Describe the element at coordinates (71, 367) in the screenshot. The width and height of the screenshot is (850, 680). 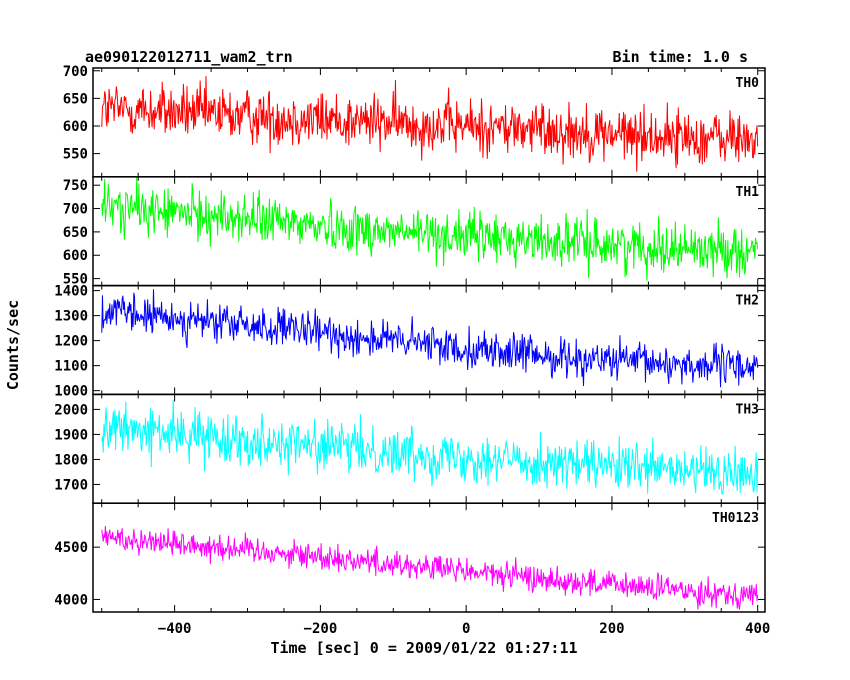
I see `y-tick-label: 1100` at that location.